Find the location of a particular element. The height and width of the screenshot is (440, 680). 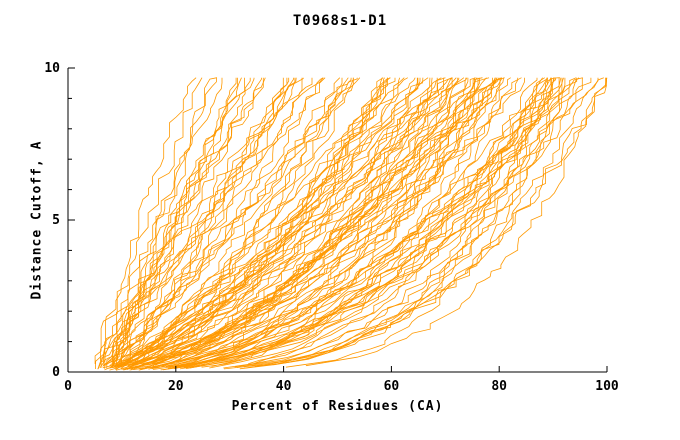

chart-title: T0968s1-D1 is located at coordinates (340, 21).